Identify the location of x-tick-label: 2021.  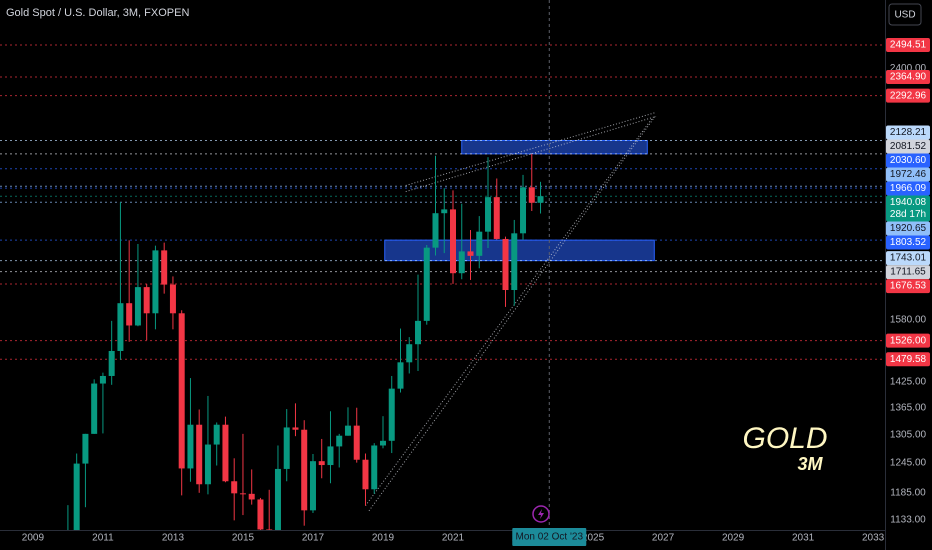
(453, 538).